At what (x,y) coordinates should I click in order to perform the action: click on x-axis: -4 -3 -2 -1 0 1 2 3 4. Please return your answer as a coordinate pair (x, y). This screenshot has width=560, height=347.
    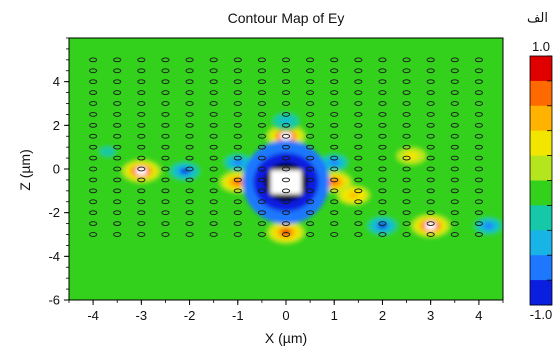
    Looking at the image, I should click on (286, 311).